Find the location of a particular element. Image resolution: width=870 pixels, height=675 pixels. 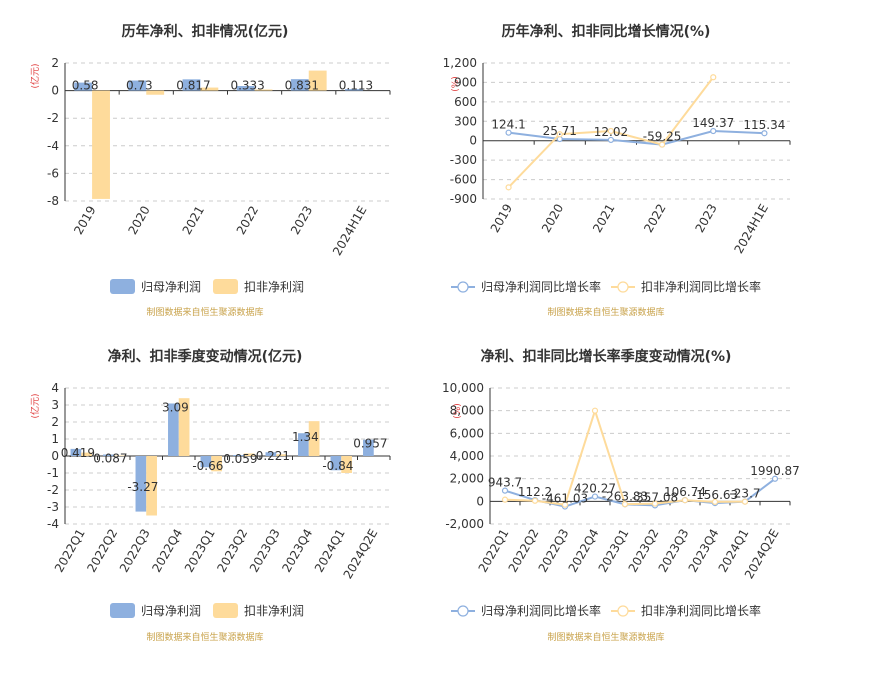

data-label: 0.059 is located at coordinates (240, 459).